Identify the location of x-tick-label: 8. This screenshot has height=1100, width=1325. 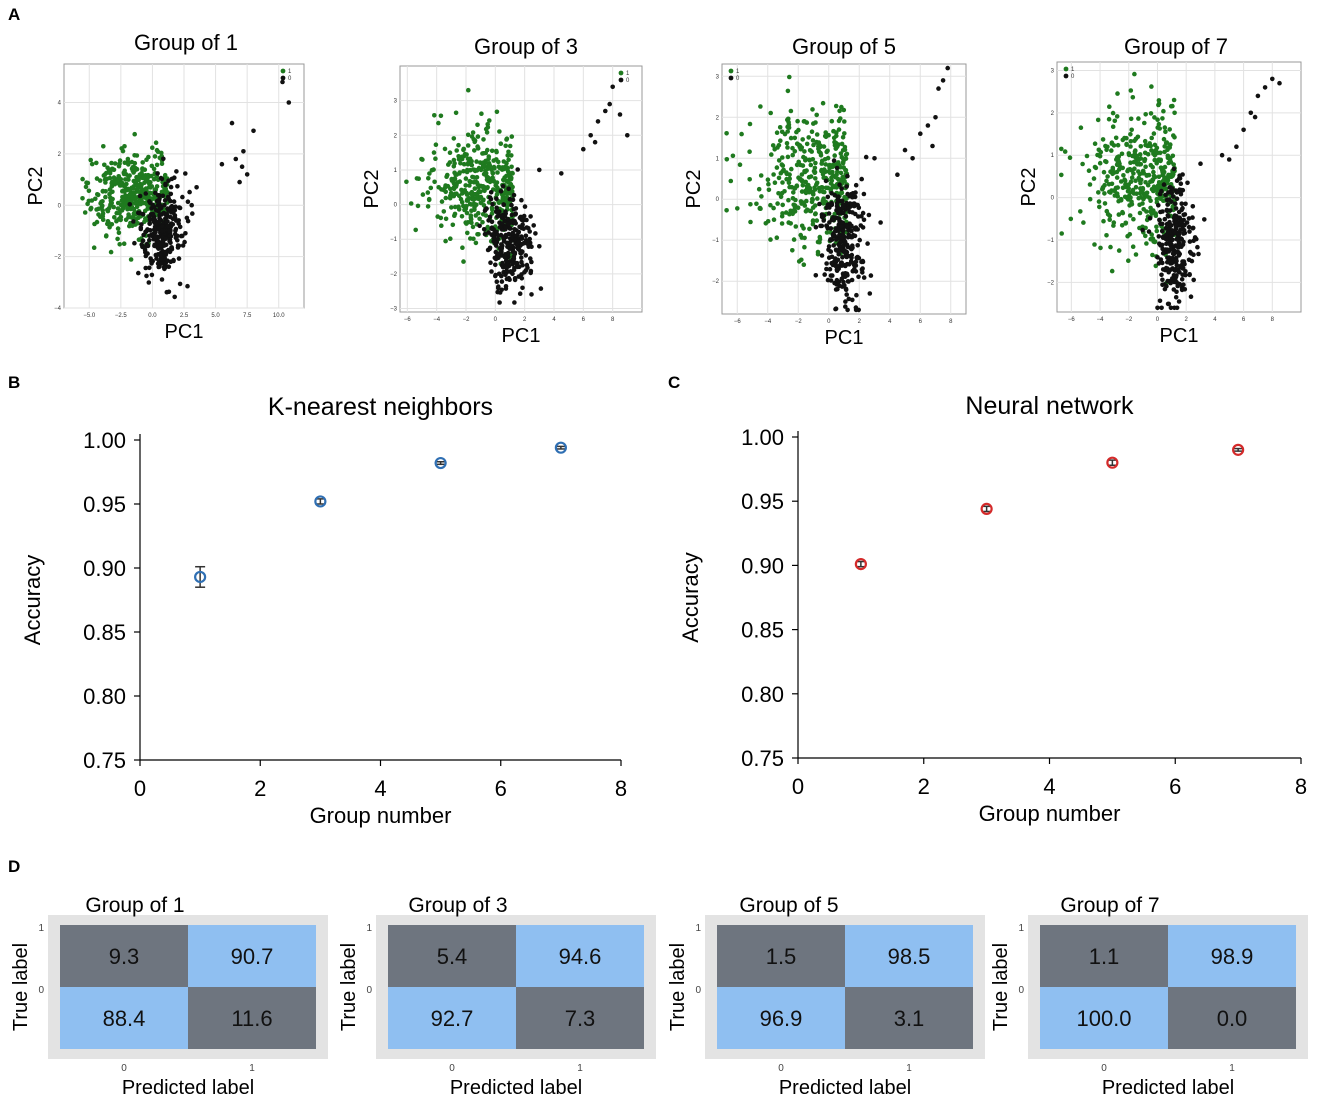
(621, 788).